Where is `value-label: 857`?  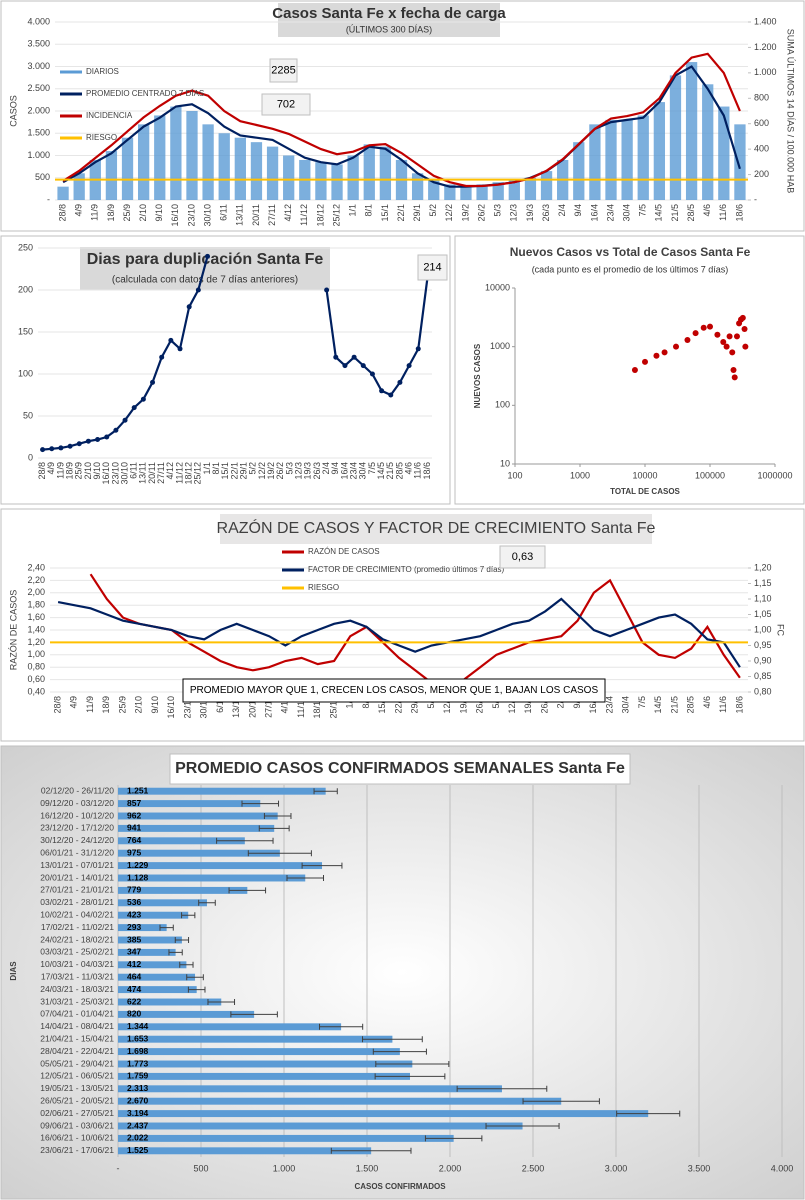
value-label: 857 is located at coordinates (134, 803).